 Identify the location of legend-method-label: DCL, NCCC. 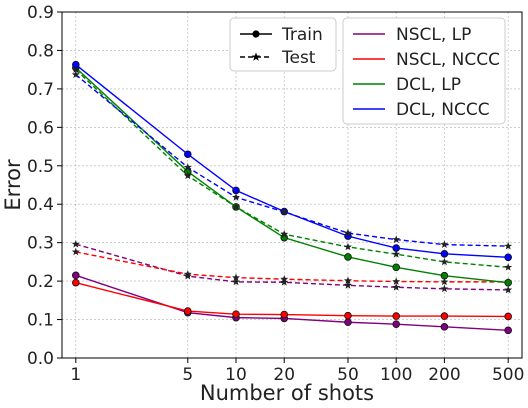
(443, 110).